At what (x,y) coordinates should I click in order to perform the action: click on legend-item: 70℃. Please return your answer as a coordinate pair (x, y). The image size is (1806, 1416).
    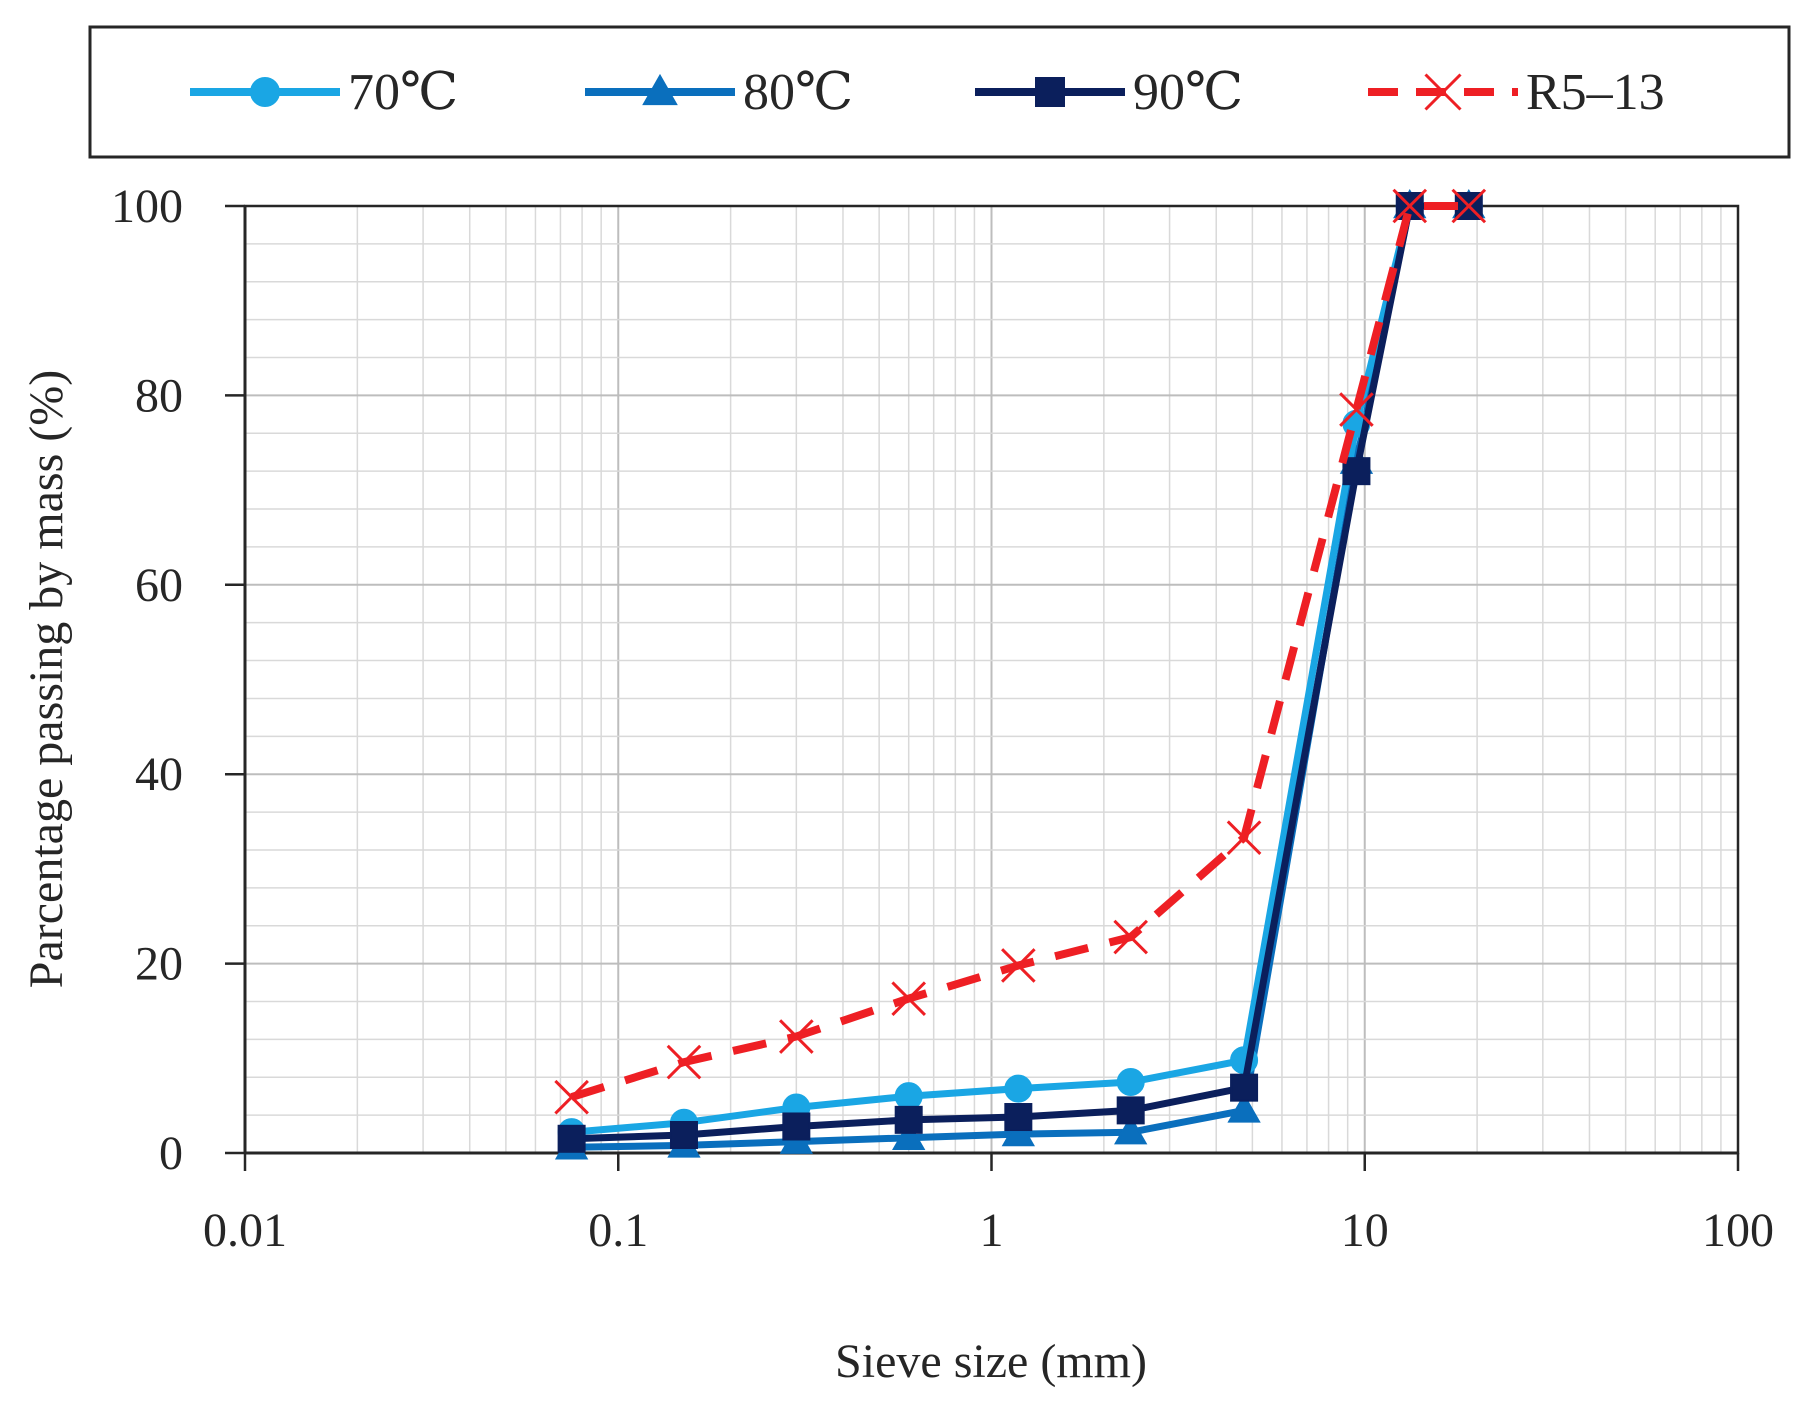
    Looking at the image, I should click on (324, 92).